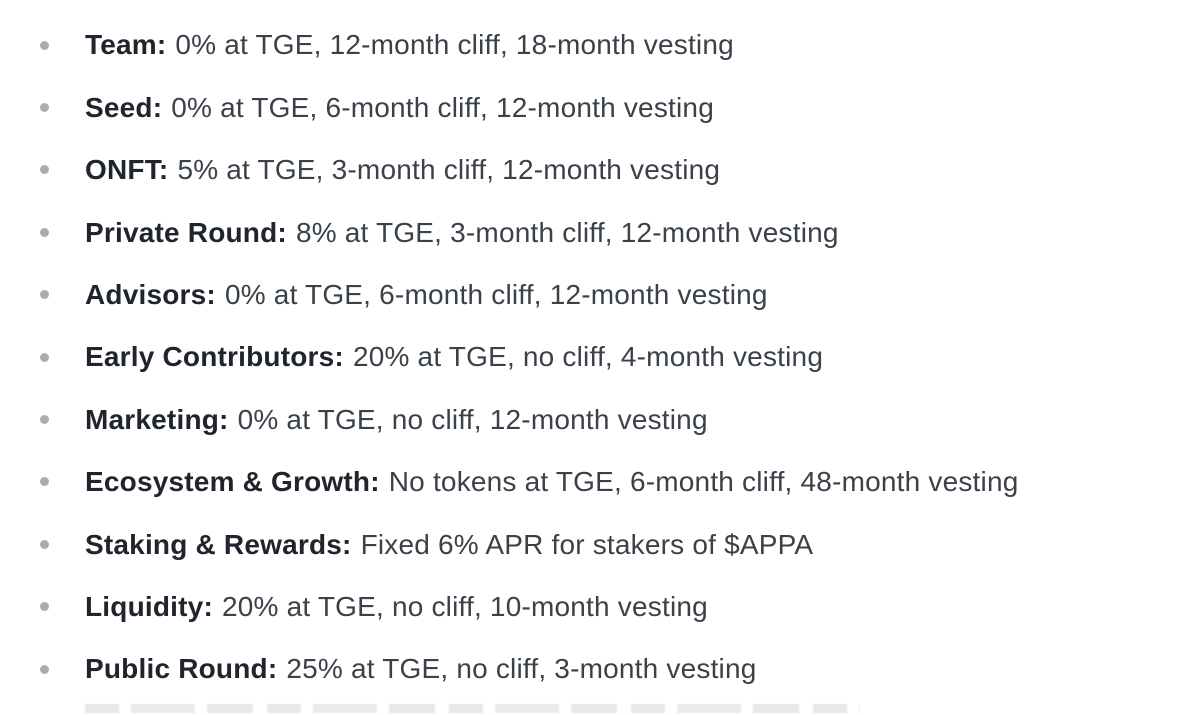 The width and height of the screenshot is (1200, 715). What do you see at coordinates (157, 419) in the screenshot?
I see `item-label: Marketing:` at bounding box center [157, 419].